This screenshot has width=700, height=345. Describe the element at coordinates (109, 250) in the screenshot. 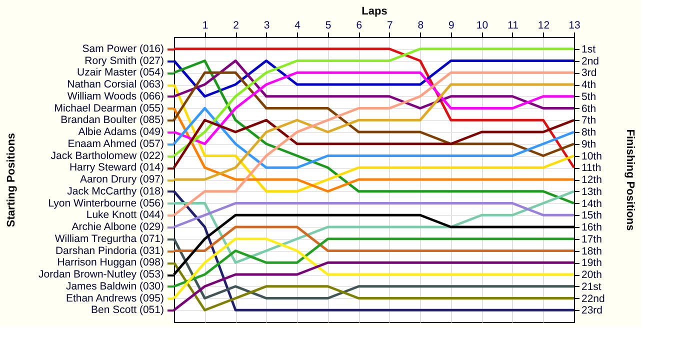

I see `legend-label: Darshan Pindoria (031)` at that location.